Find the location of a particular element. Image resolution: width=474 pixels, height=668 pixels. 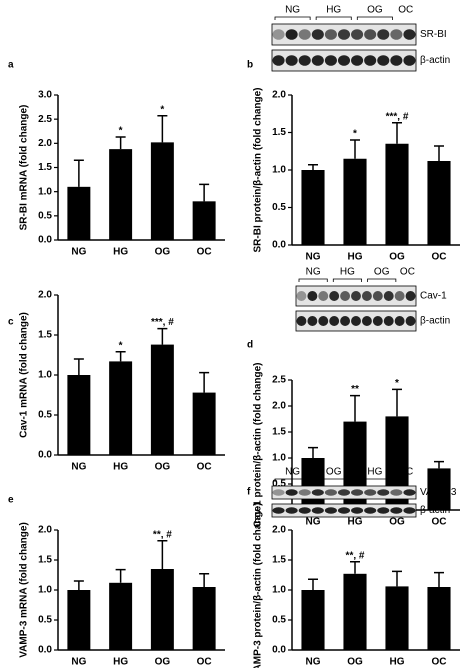

blot-group-label: OC is located at coordinates (405, 472).